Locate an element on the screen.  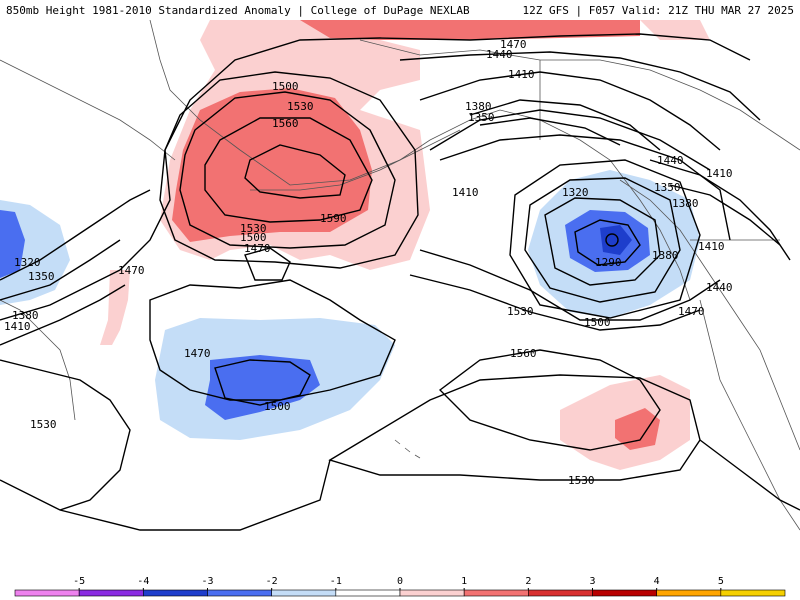
contour-south-east is located at coordinates (749, 475).